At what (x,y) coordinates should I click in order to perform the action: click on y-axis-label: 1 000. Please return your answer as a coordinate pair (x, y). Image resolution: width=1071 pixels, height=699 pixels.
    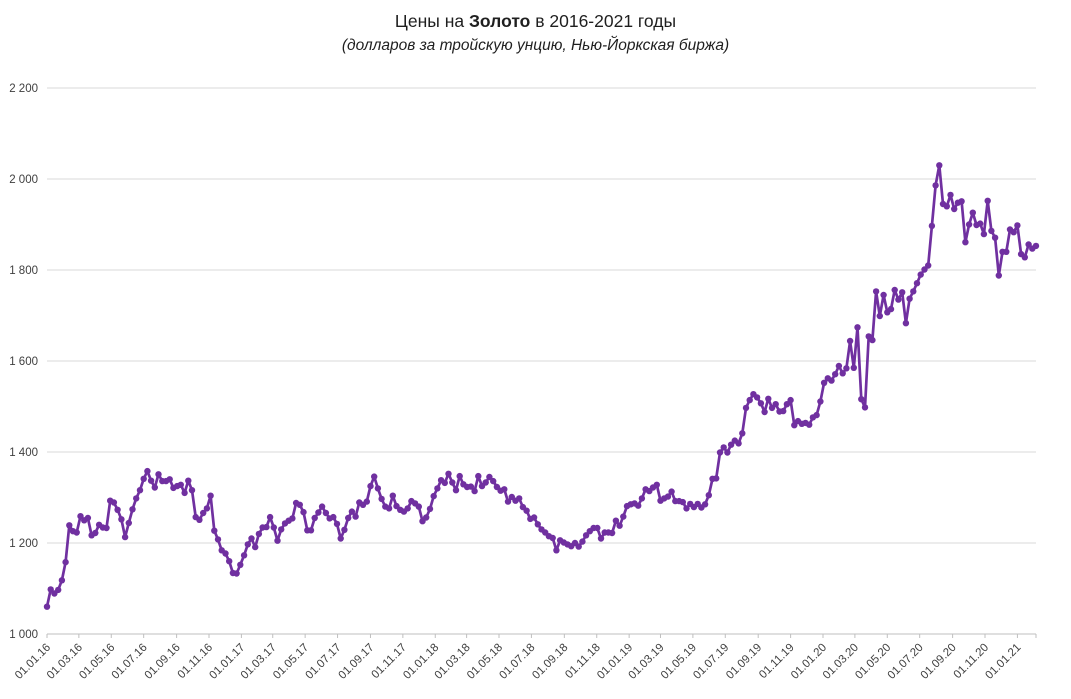
    Looking at the image, I should click on (23, 635).